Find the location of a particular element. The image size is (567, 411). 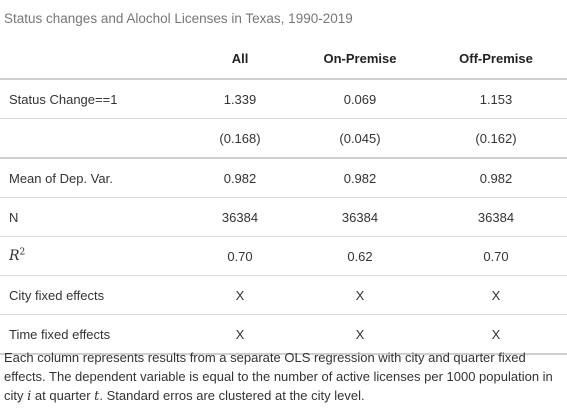

table-row-mean-dep-var: Mean of Dep. Var. 0.982 0.982 0.982 is located at coordinates (283, 178).